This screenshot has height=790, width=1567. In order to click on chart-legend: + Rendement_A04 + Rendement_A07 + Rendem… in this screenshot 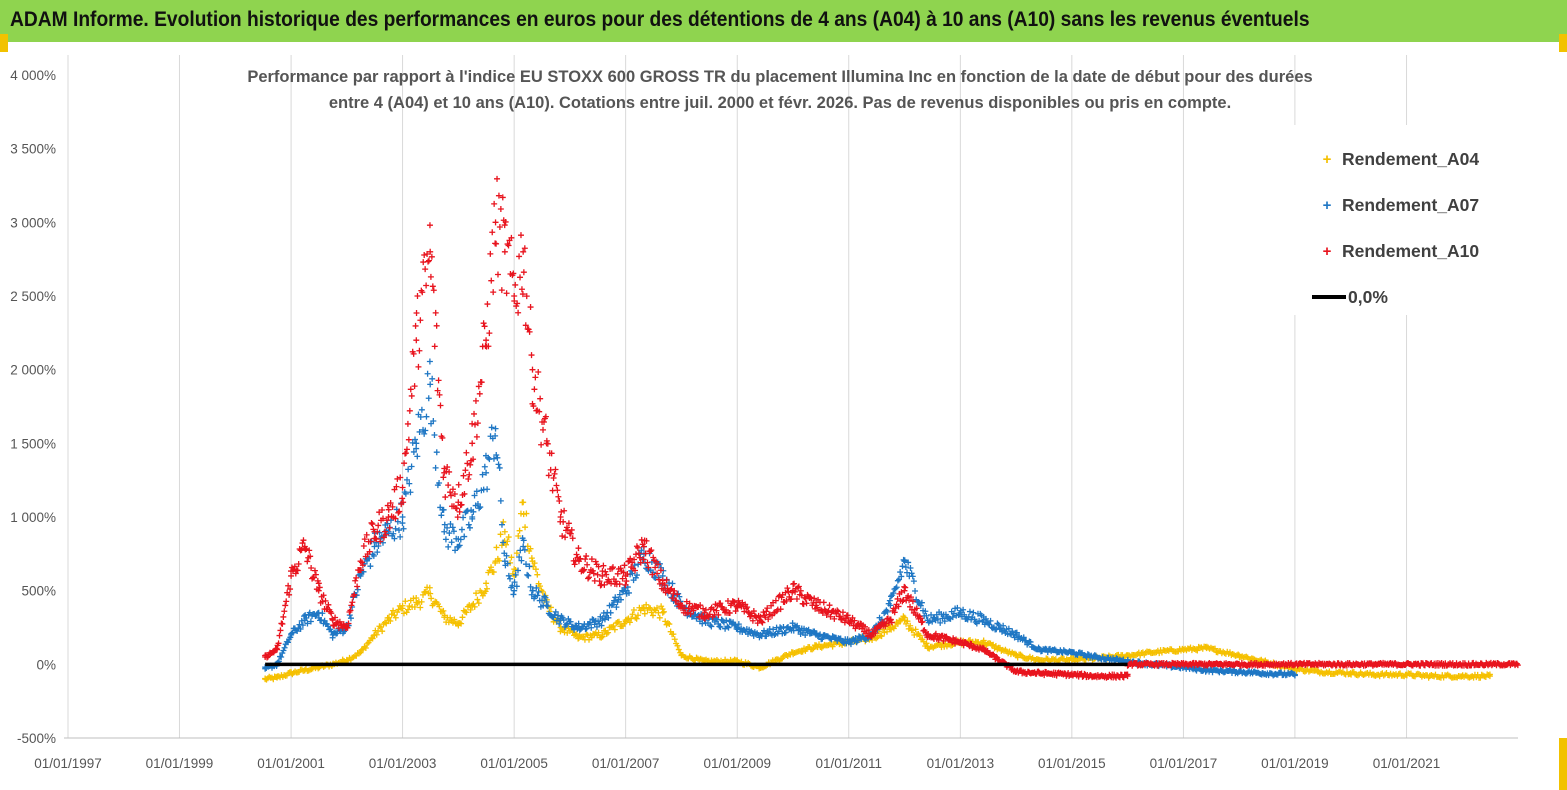, I will do `click(1402, 220)`.